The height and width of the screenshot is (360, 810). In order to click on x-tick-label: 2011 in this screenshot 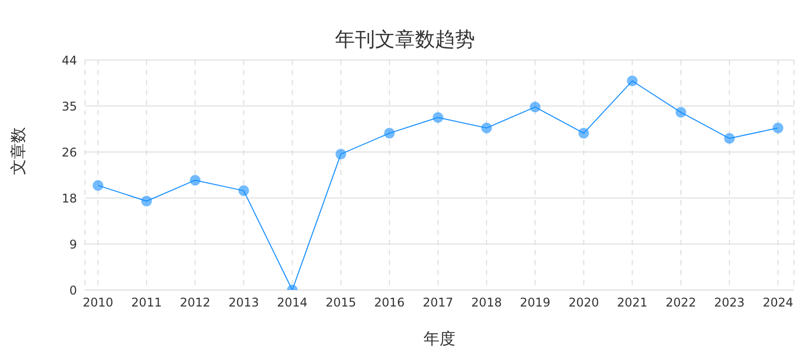, I will do `click(146, 303)`.